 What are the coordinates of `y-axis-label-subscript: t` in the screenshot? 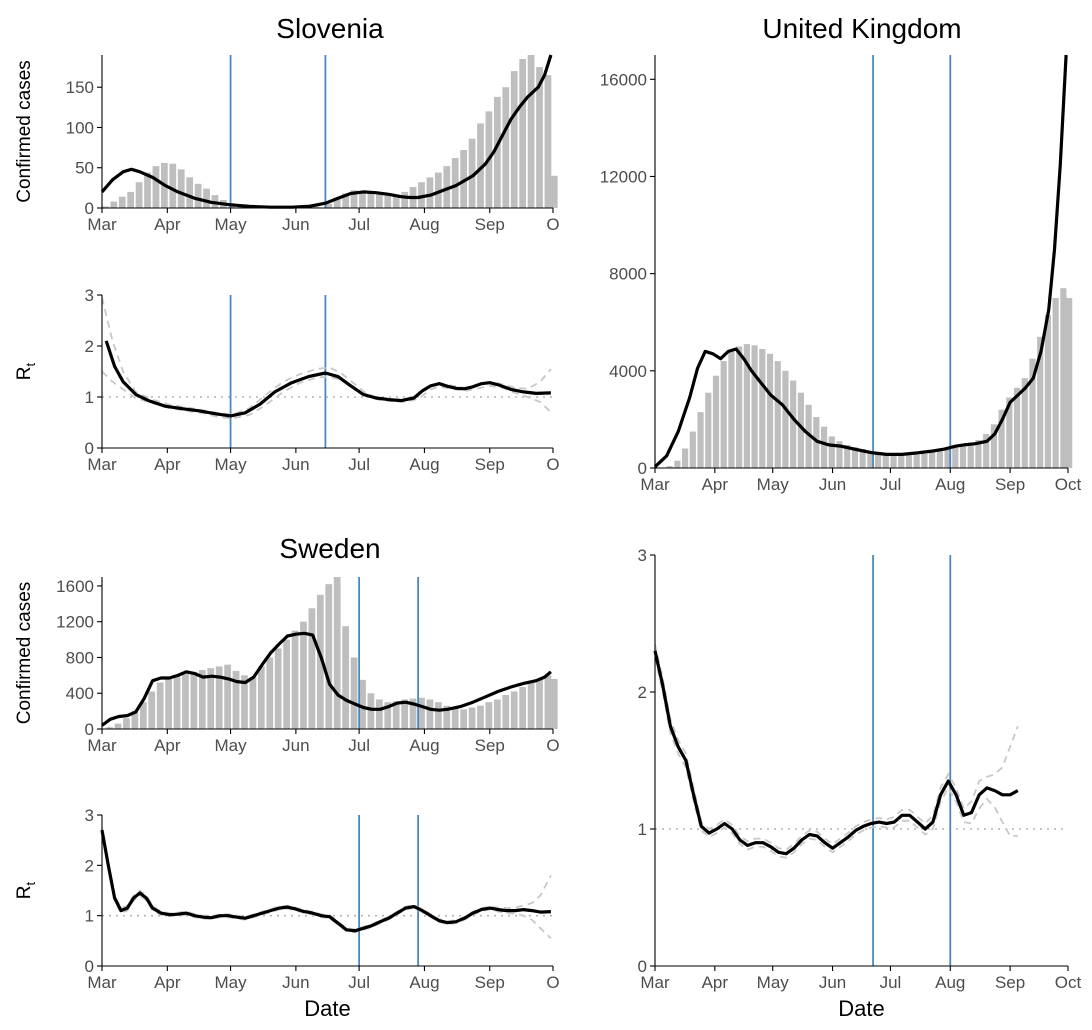 It's located at (30, 883).